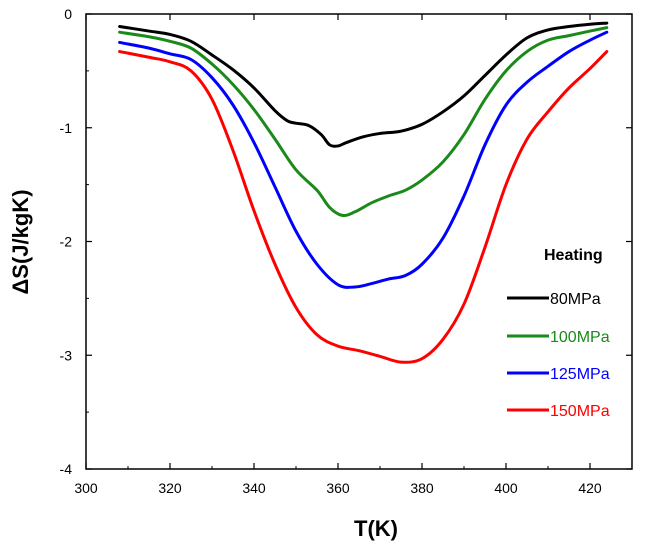 The height and width of the screenshot is (547, 646). What do you see at coordinates (66, 128) in the screenshot?
I see `y-tick-label: -1` at bounding box center [66, 128].